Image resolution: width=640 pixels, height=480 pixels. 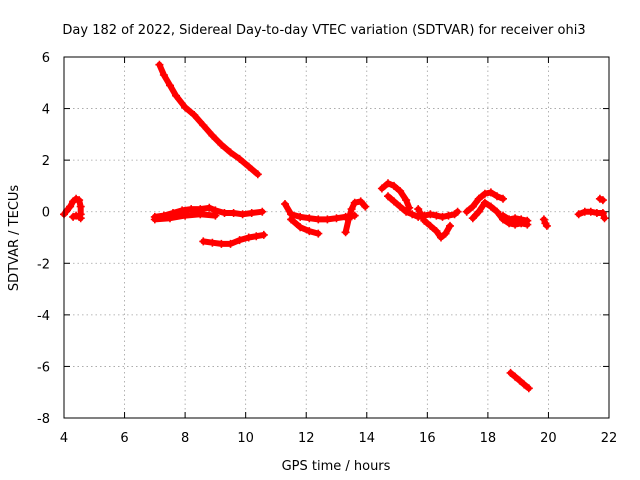 I want to click on y-tick-label: 6, so click(x=46, y=58).